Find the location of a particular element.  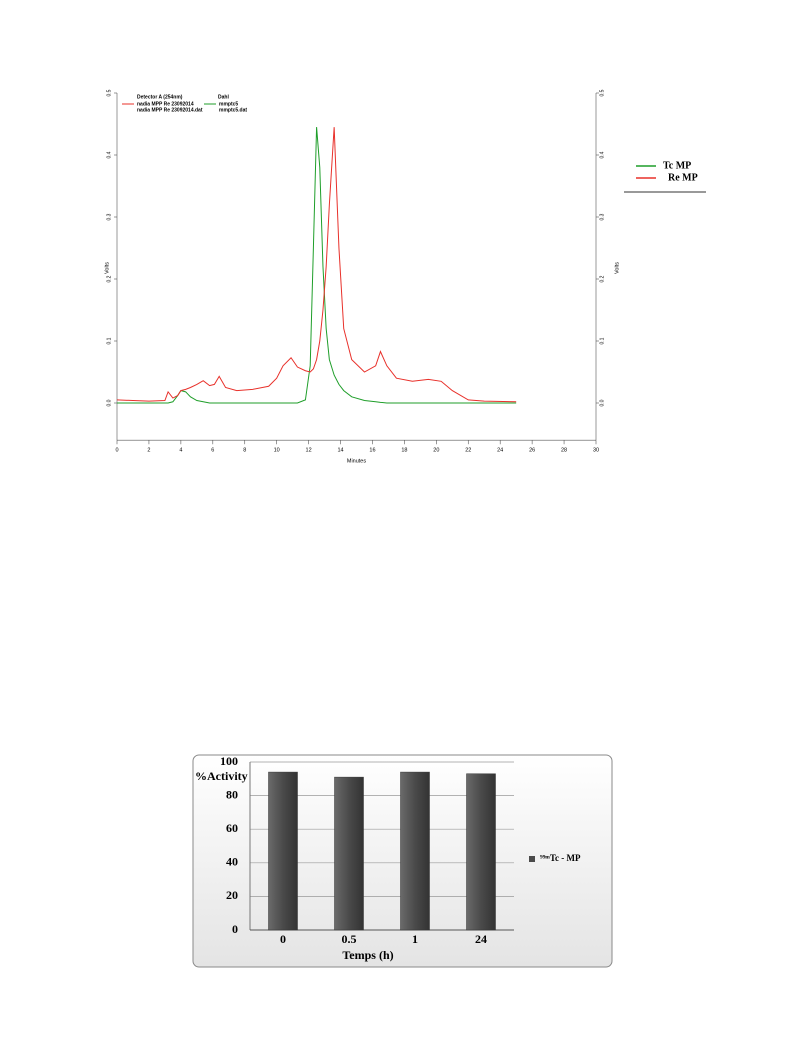

x-tick-label: 30 is located at coordinates (596, 451).